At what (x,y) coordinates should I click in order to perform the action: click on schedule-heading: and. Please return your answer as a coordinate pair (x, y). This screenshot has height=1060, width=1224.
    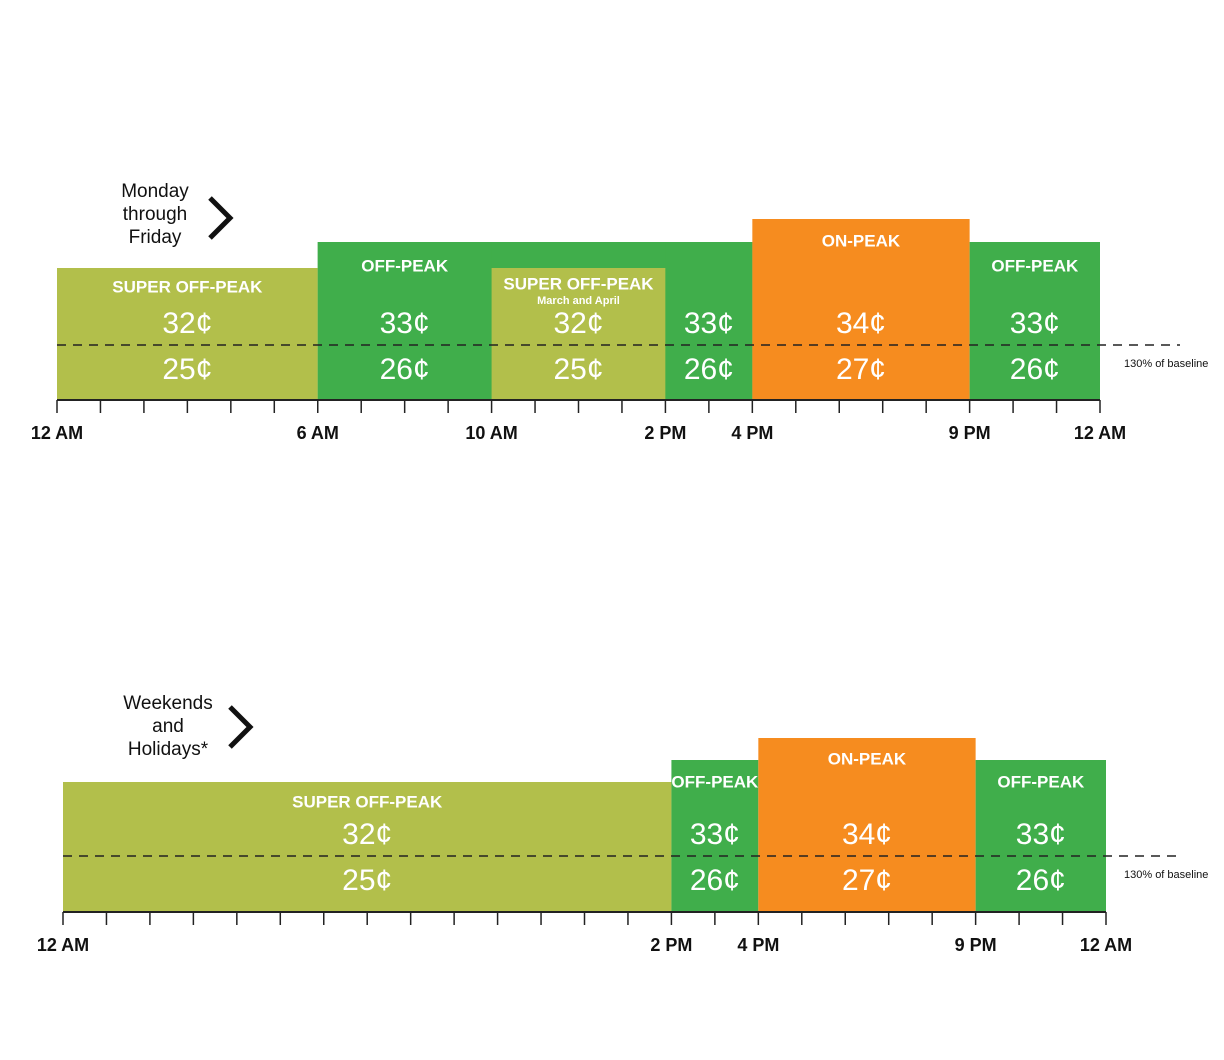
    Looking at the image, I should click on (168, 726).